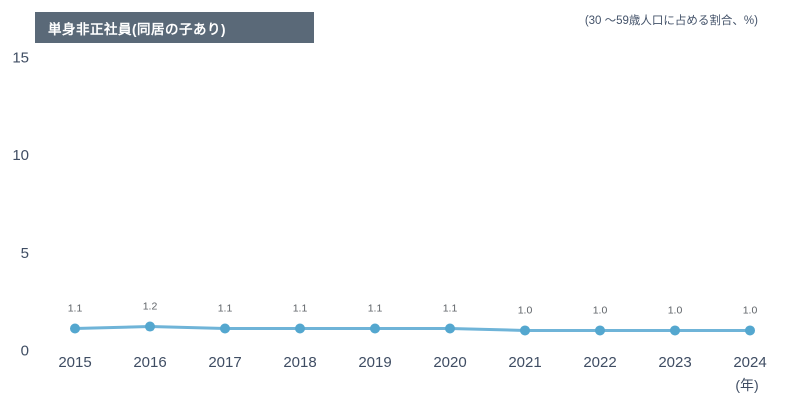 Image resolution: width=800 pixels, height=400 pixels. What do you see at coordinates (20, 155) in the screenshot?
I see `y-axis-tick-label: 10` at bounding box center [20, 155].